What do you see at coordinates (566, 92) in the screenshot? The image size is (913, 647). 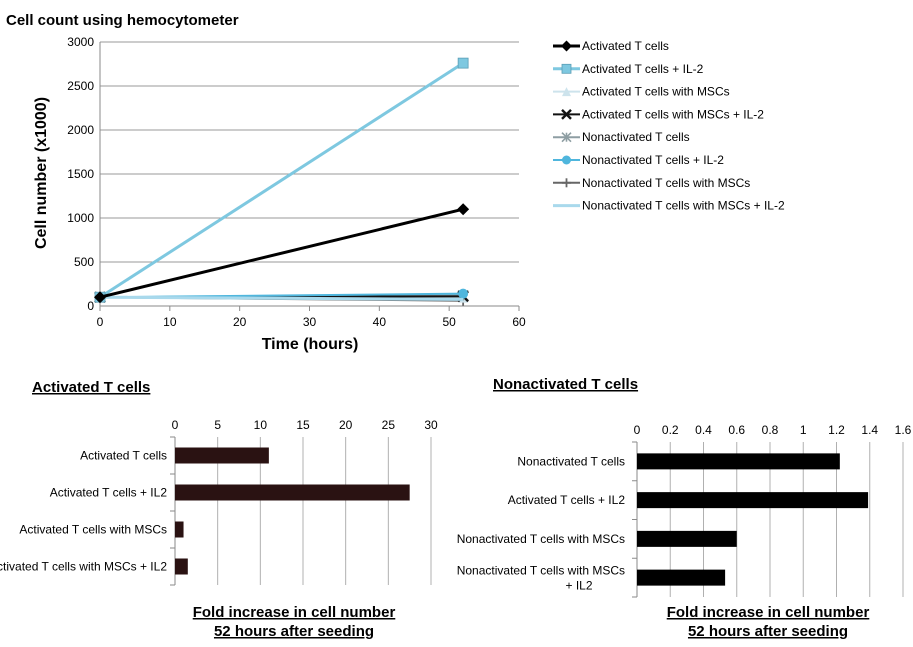 I see `triangle-marker` at bounding box center [566, 92].